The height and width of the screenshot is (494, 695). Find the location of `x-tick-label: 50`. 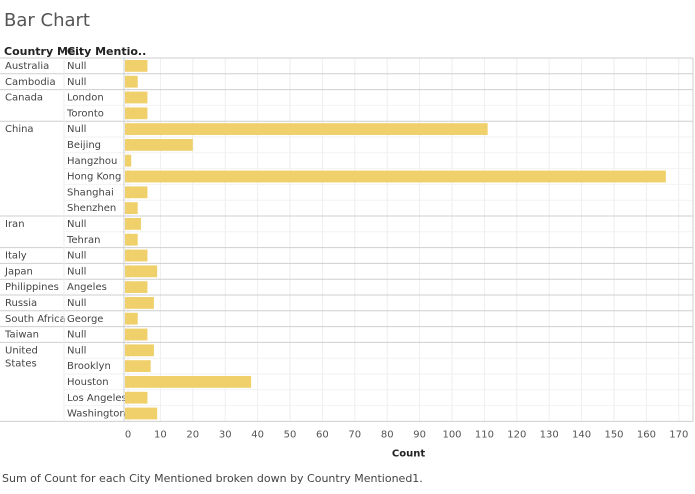

x-tick-label: 50 is located at coordinates (290, 434).